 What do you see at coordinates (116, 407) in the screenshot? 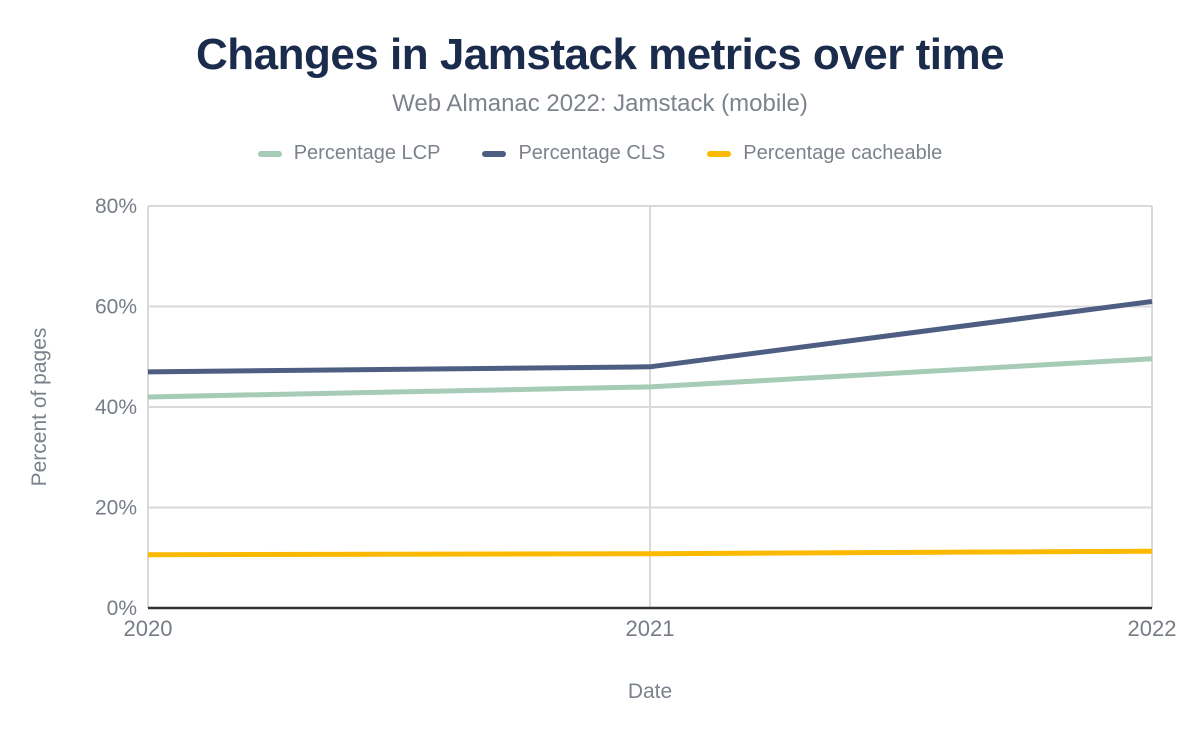
I see `y-tick-label: 40%` at bounding box center [116, 407].